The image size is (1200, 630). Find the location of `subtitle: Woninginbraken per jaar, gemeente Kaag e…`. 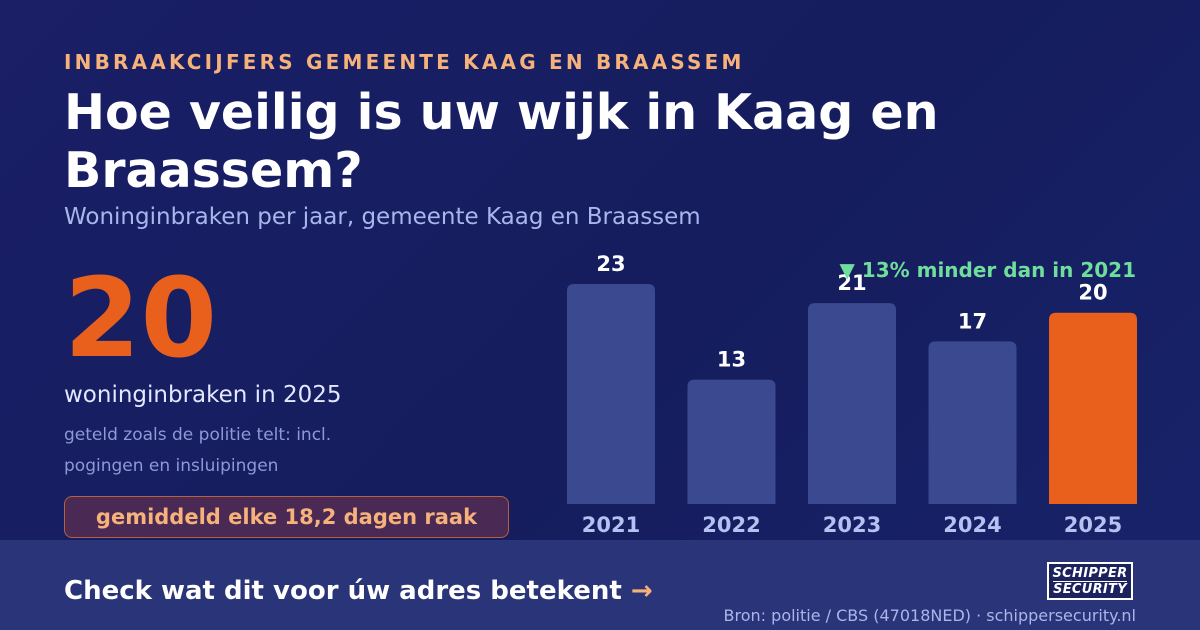

subtitle: Woninginbraken per jaar, gemeente Kaag e… is located at coordinates (382, 217).